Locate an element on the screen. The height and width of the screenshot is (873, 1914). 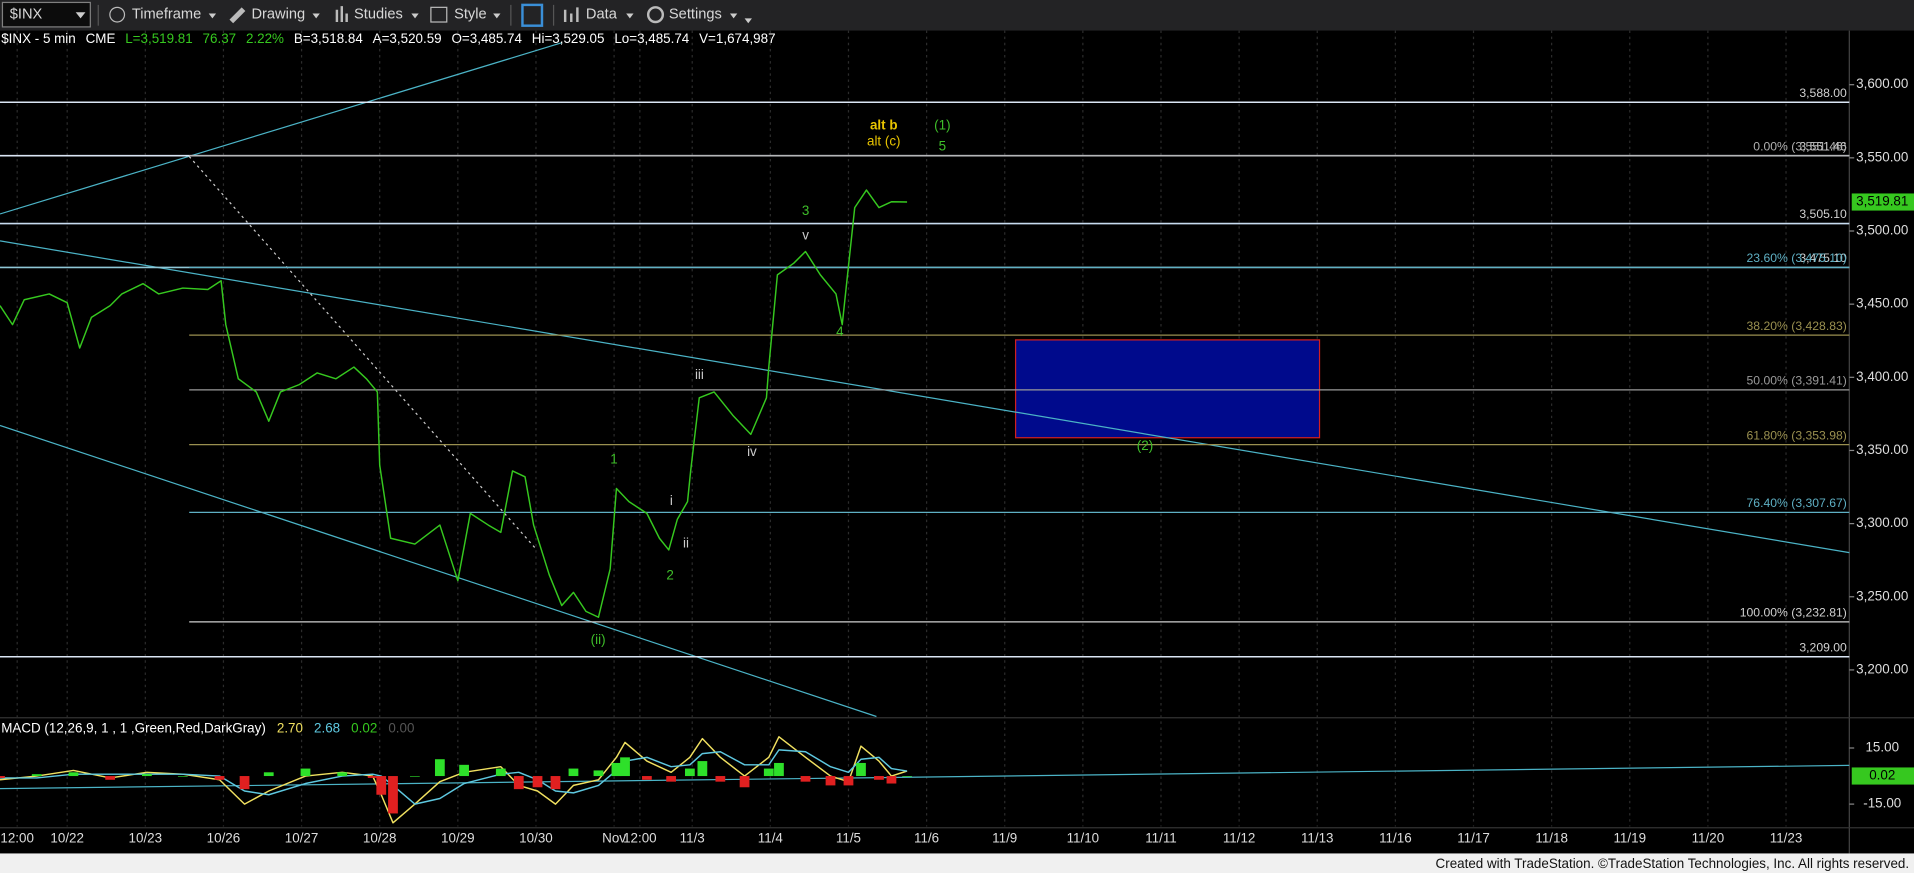
header-item: A=3,520.59 is located at coordinates (407, 38).